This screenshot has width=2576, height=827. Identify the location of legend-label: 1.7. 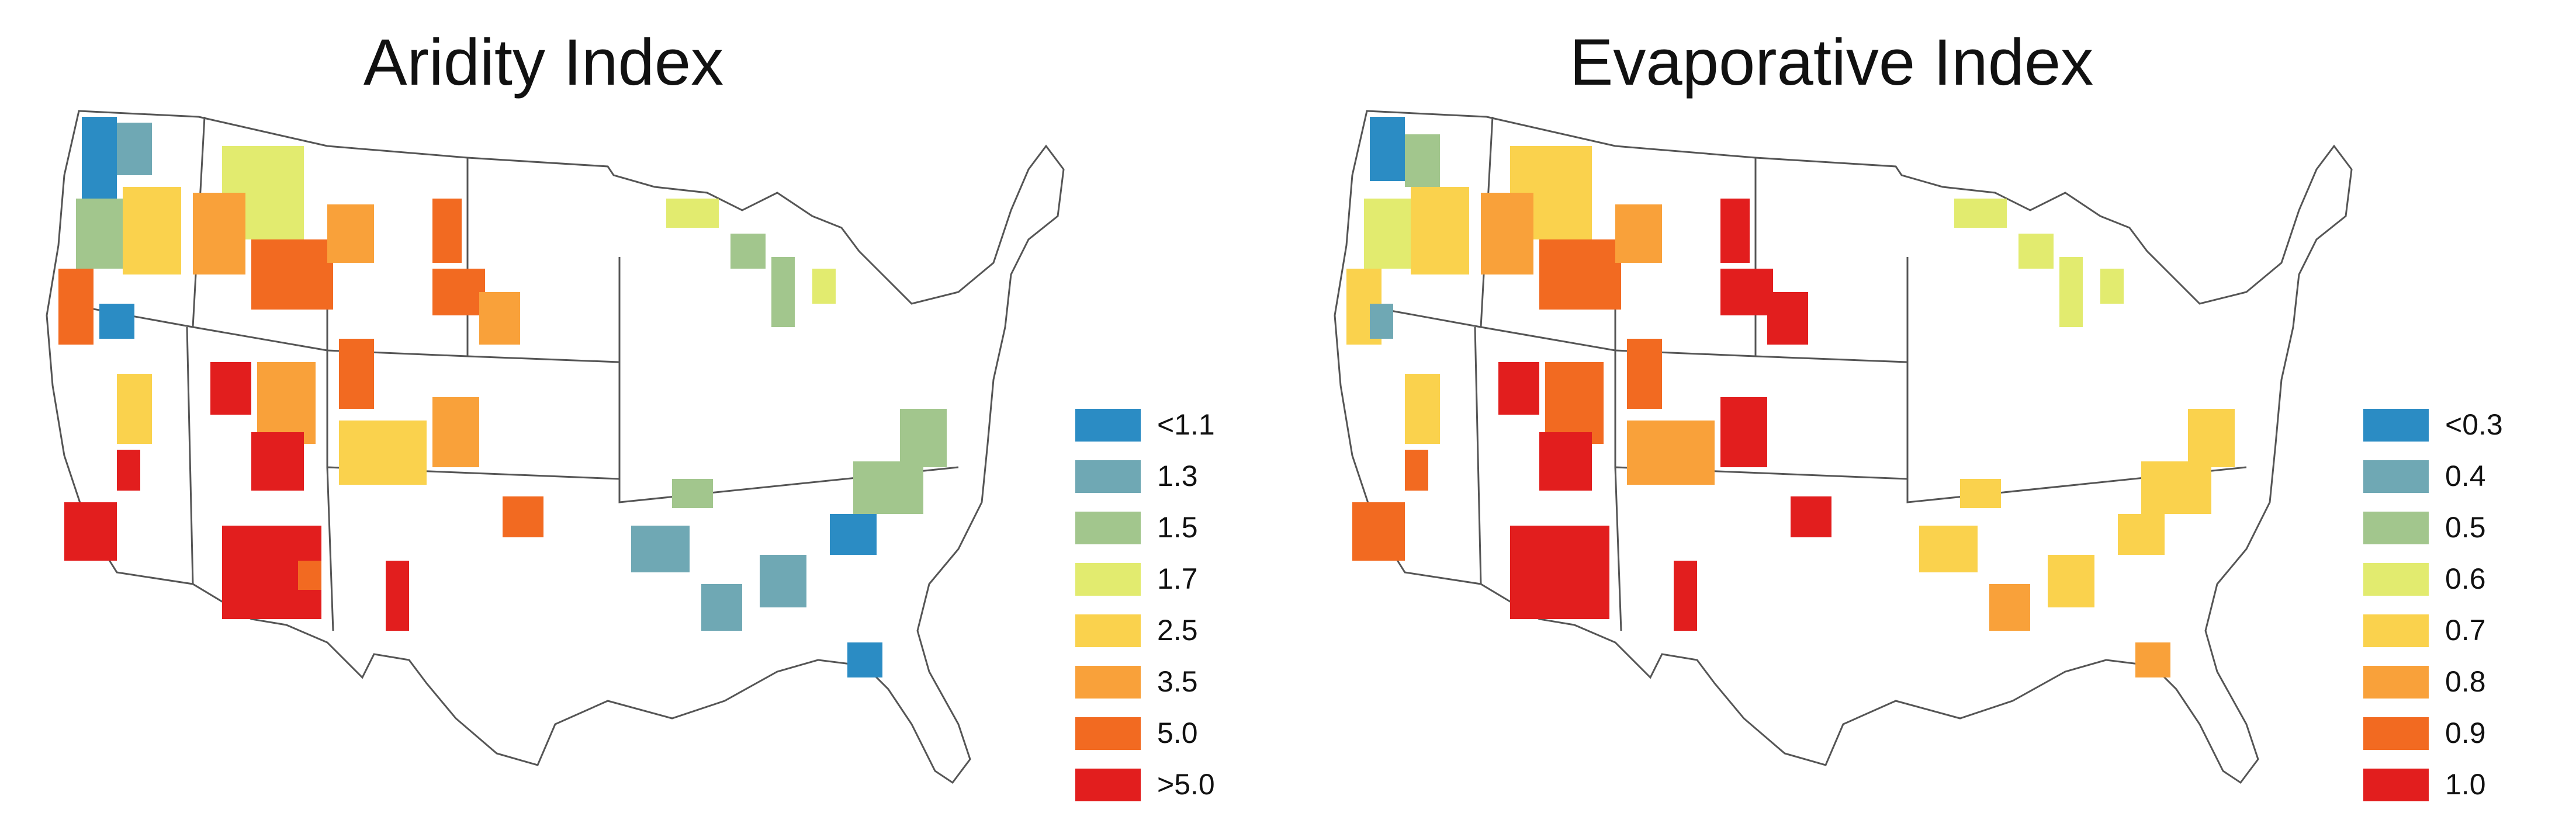
(1177, 578).